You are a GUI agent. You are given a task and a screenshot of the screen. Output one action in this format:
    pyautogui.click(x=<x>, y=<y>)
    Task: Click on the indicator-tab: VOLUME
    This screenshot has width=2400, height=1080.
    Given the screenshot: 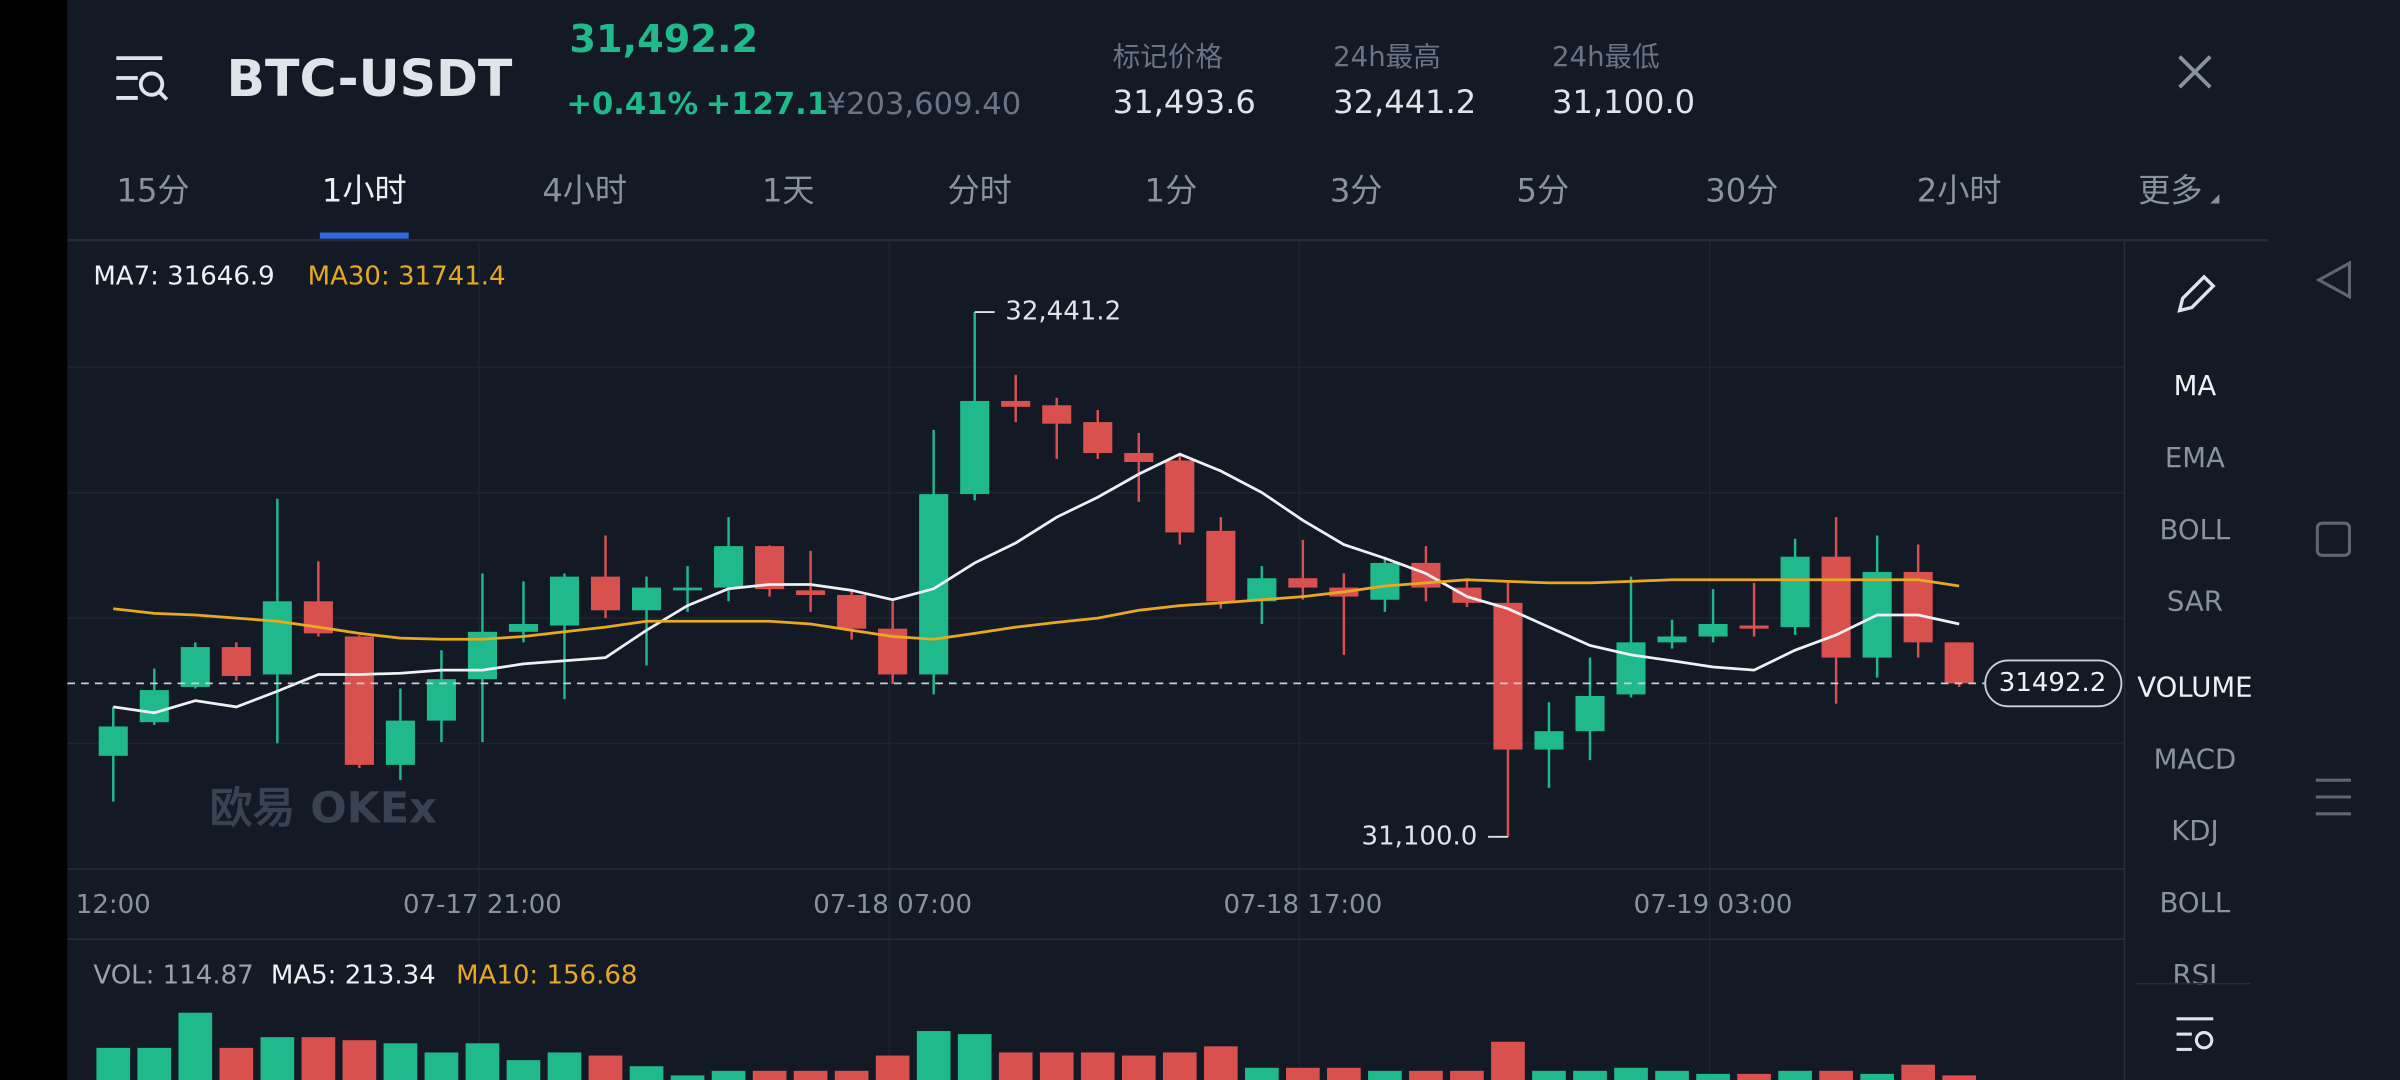 What is the action you would take?
    pyautogui.click(x=2194, y=687)
    